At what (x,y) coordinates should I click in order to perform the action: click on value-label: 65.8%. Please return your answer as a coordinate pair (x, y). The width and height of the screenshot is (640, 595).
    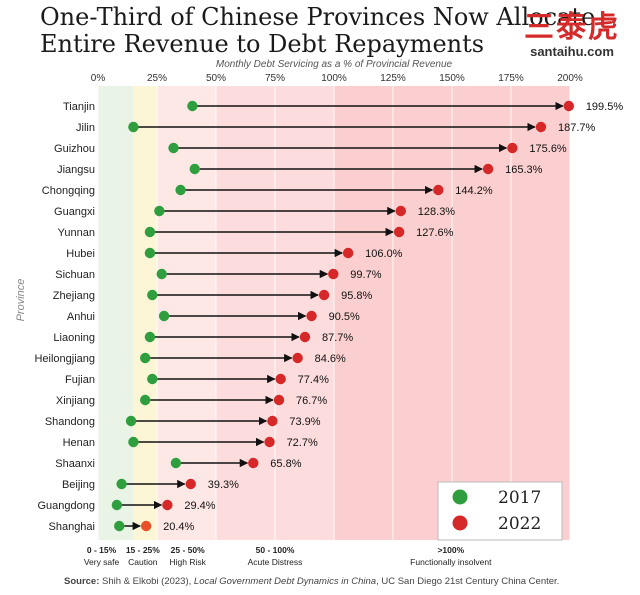
    Looking at the image, I should click on (285, 464).